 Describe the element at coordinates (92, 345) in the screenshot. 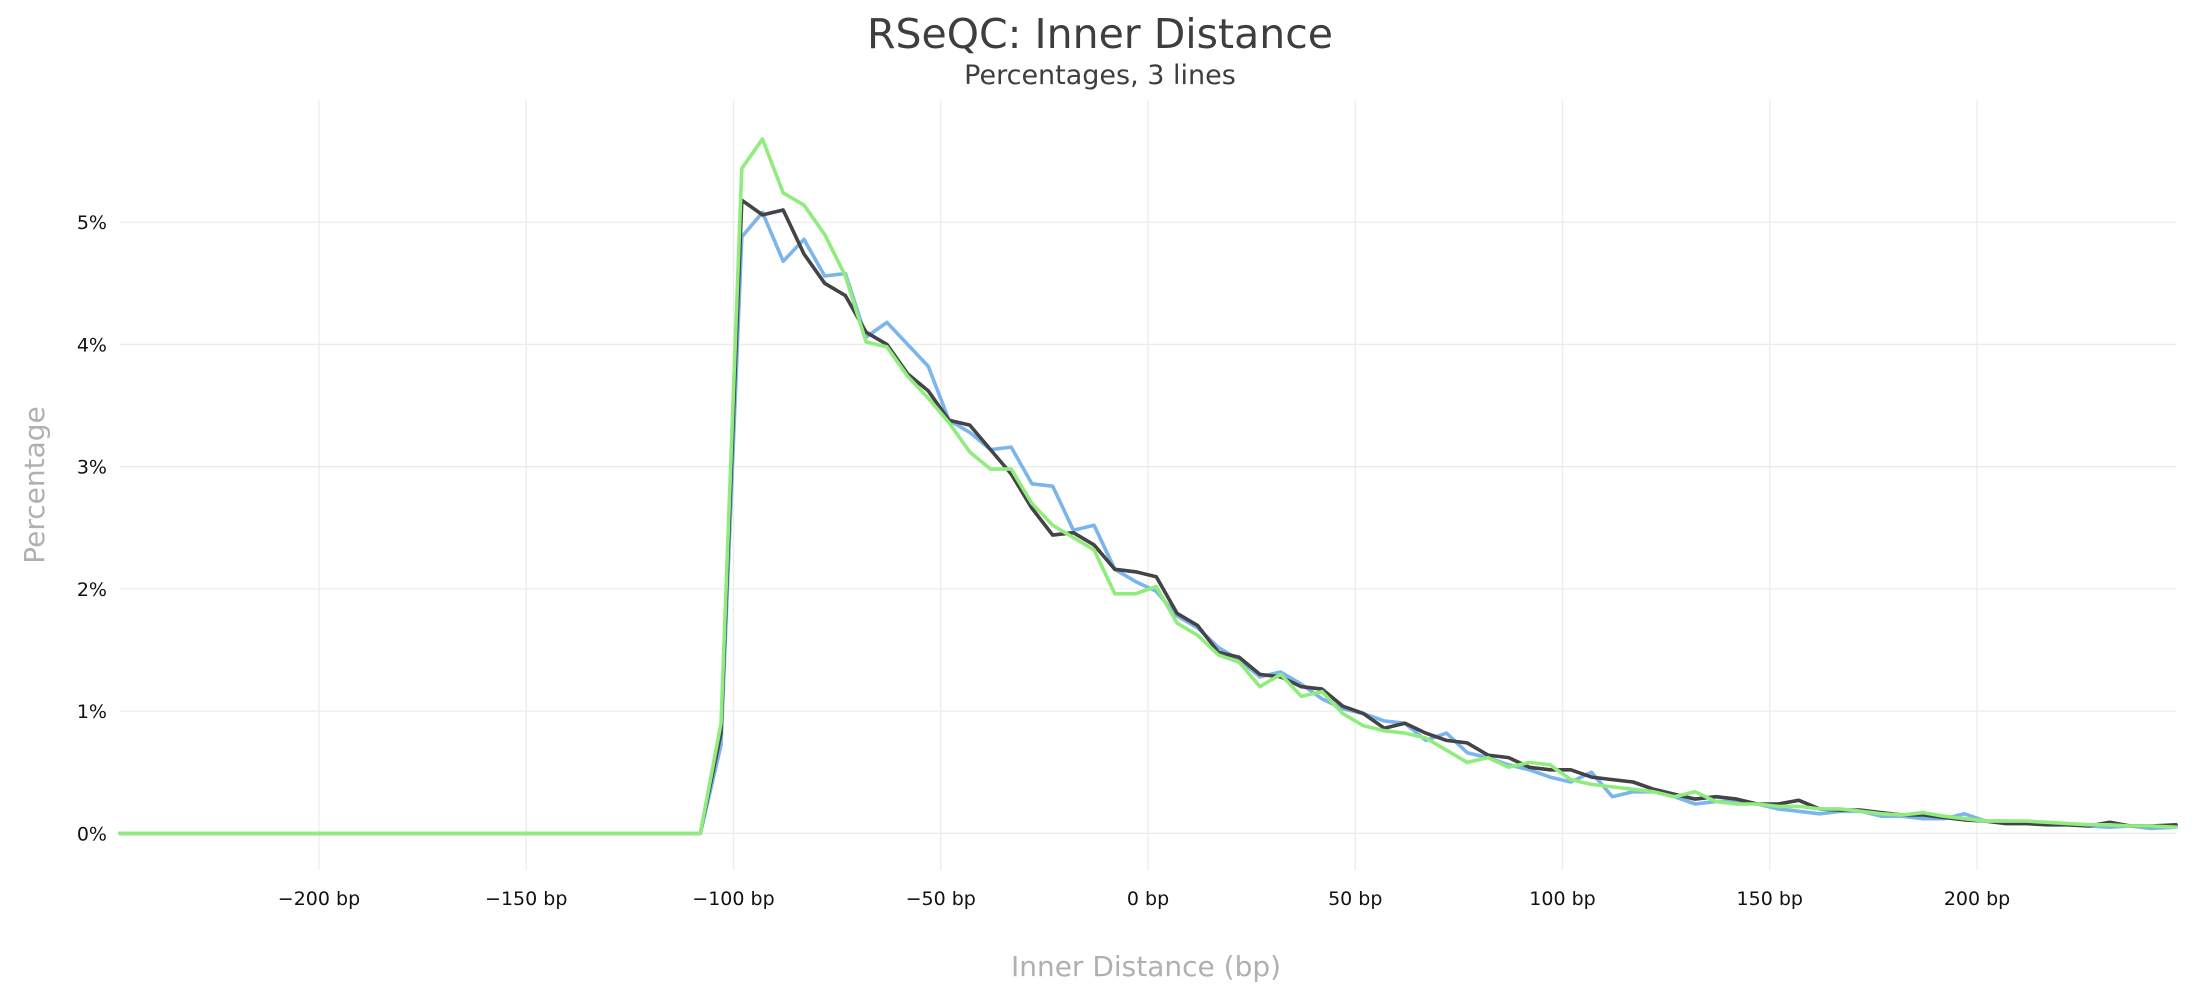

I see `y-tick-label: 4%` at that location.